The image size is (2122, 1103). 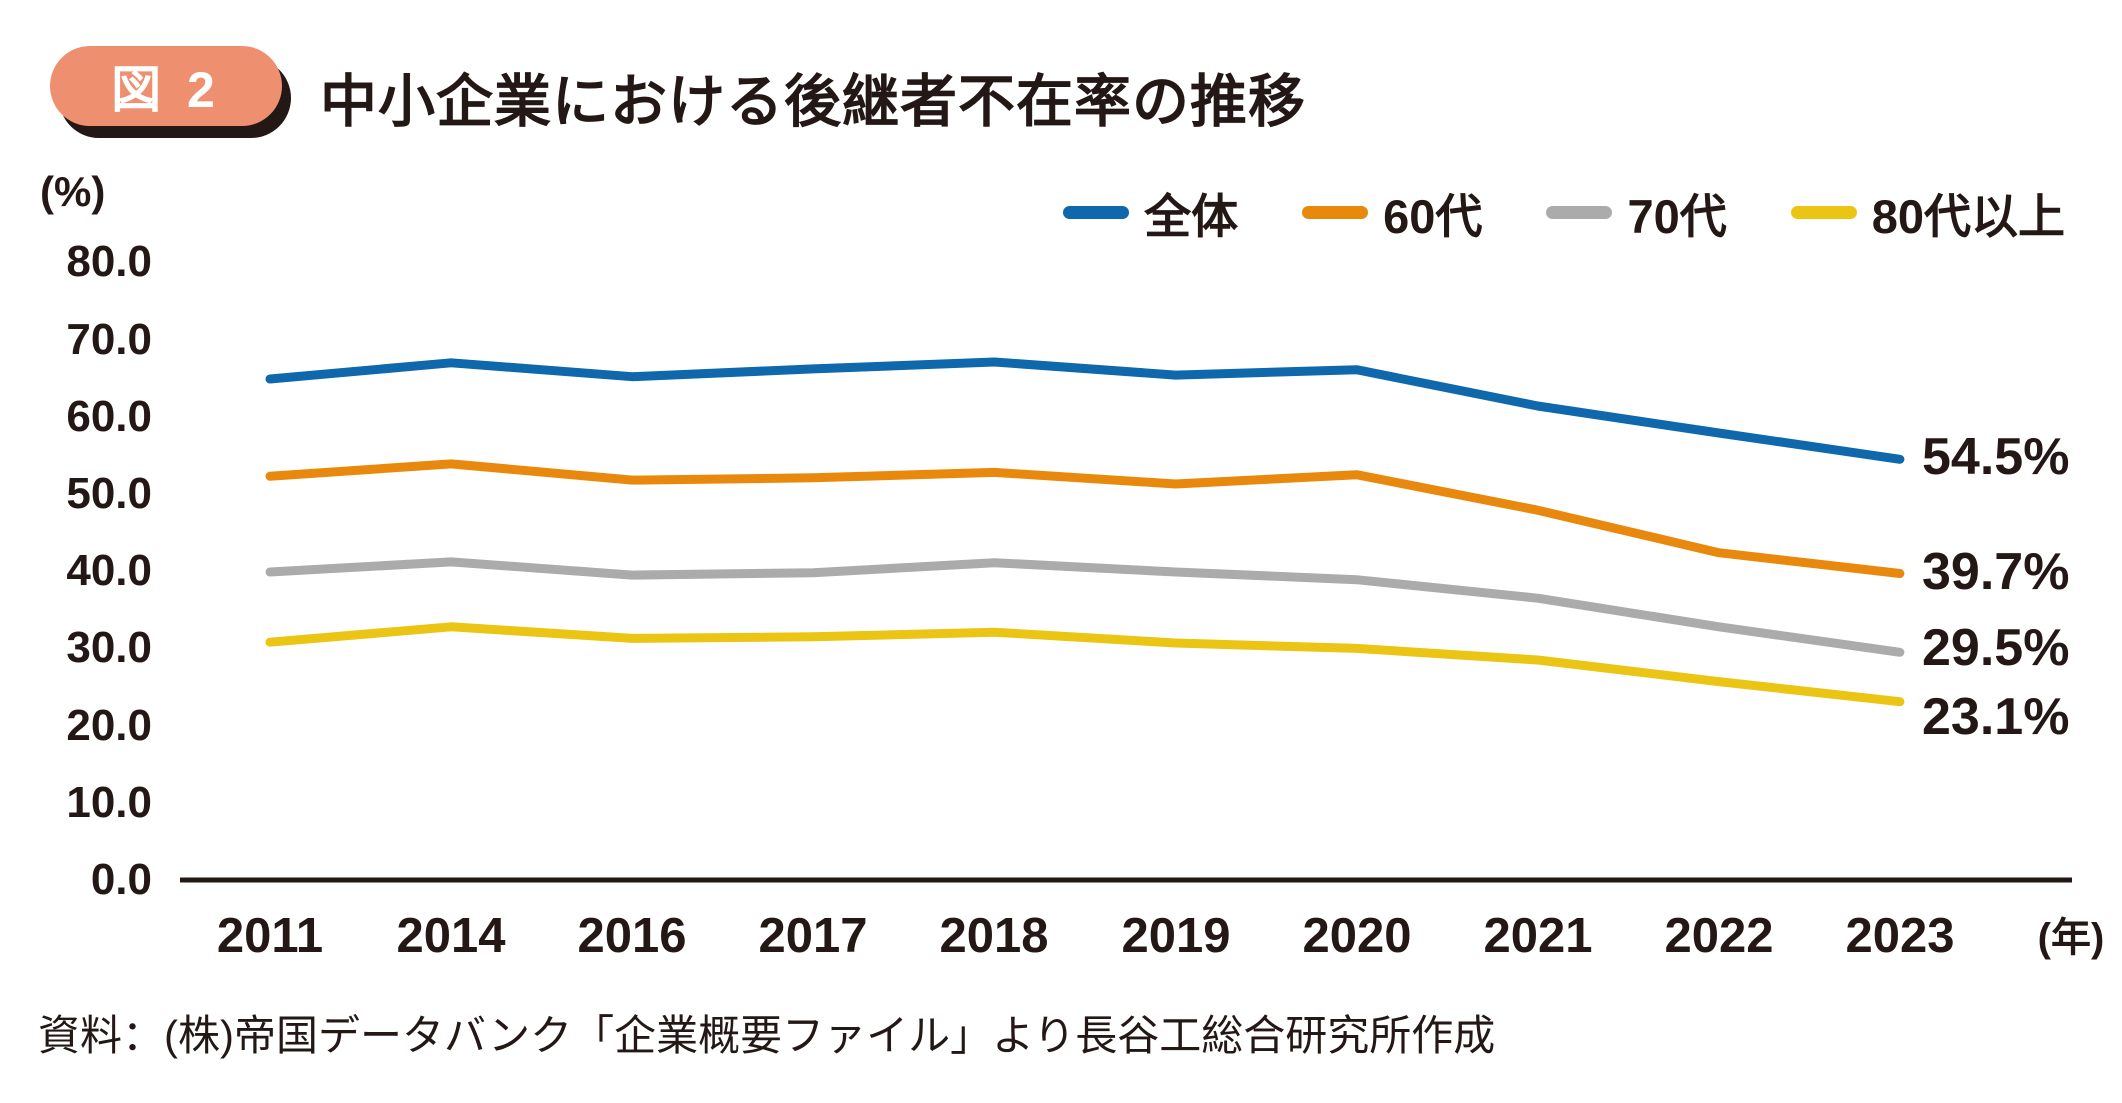 What do you see at coordinates (109, 493) in the screenshot?
I see `y-tick-50: 50.0` at bounding box center [109, 493].